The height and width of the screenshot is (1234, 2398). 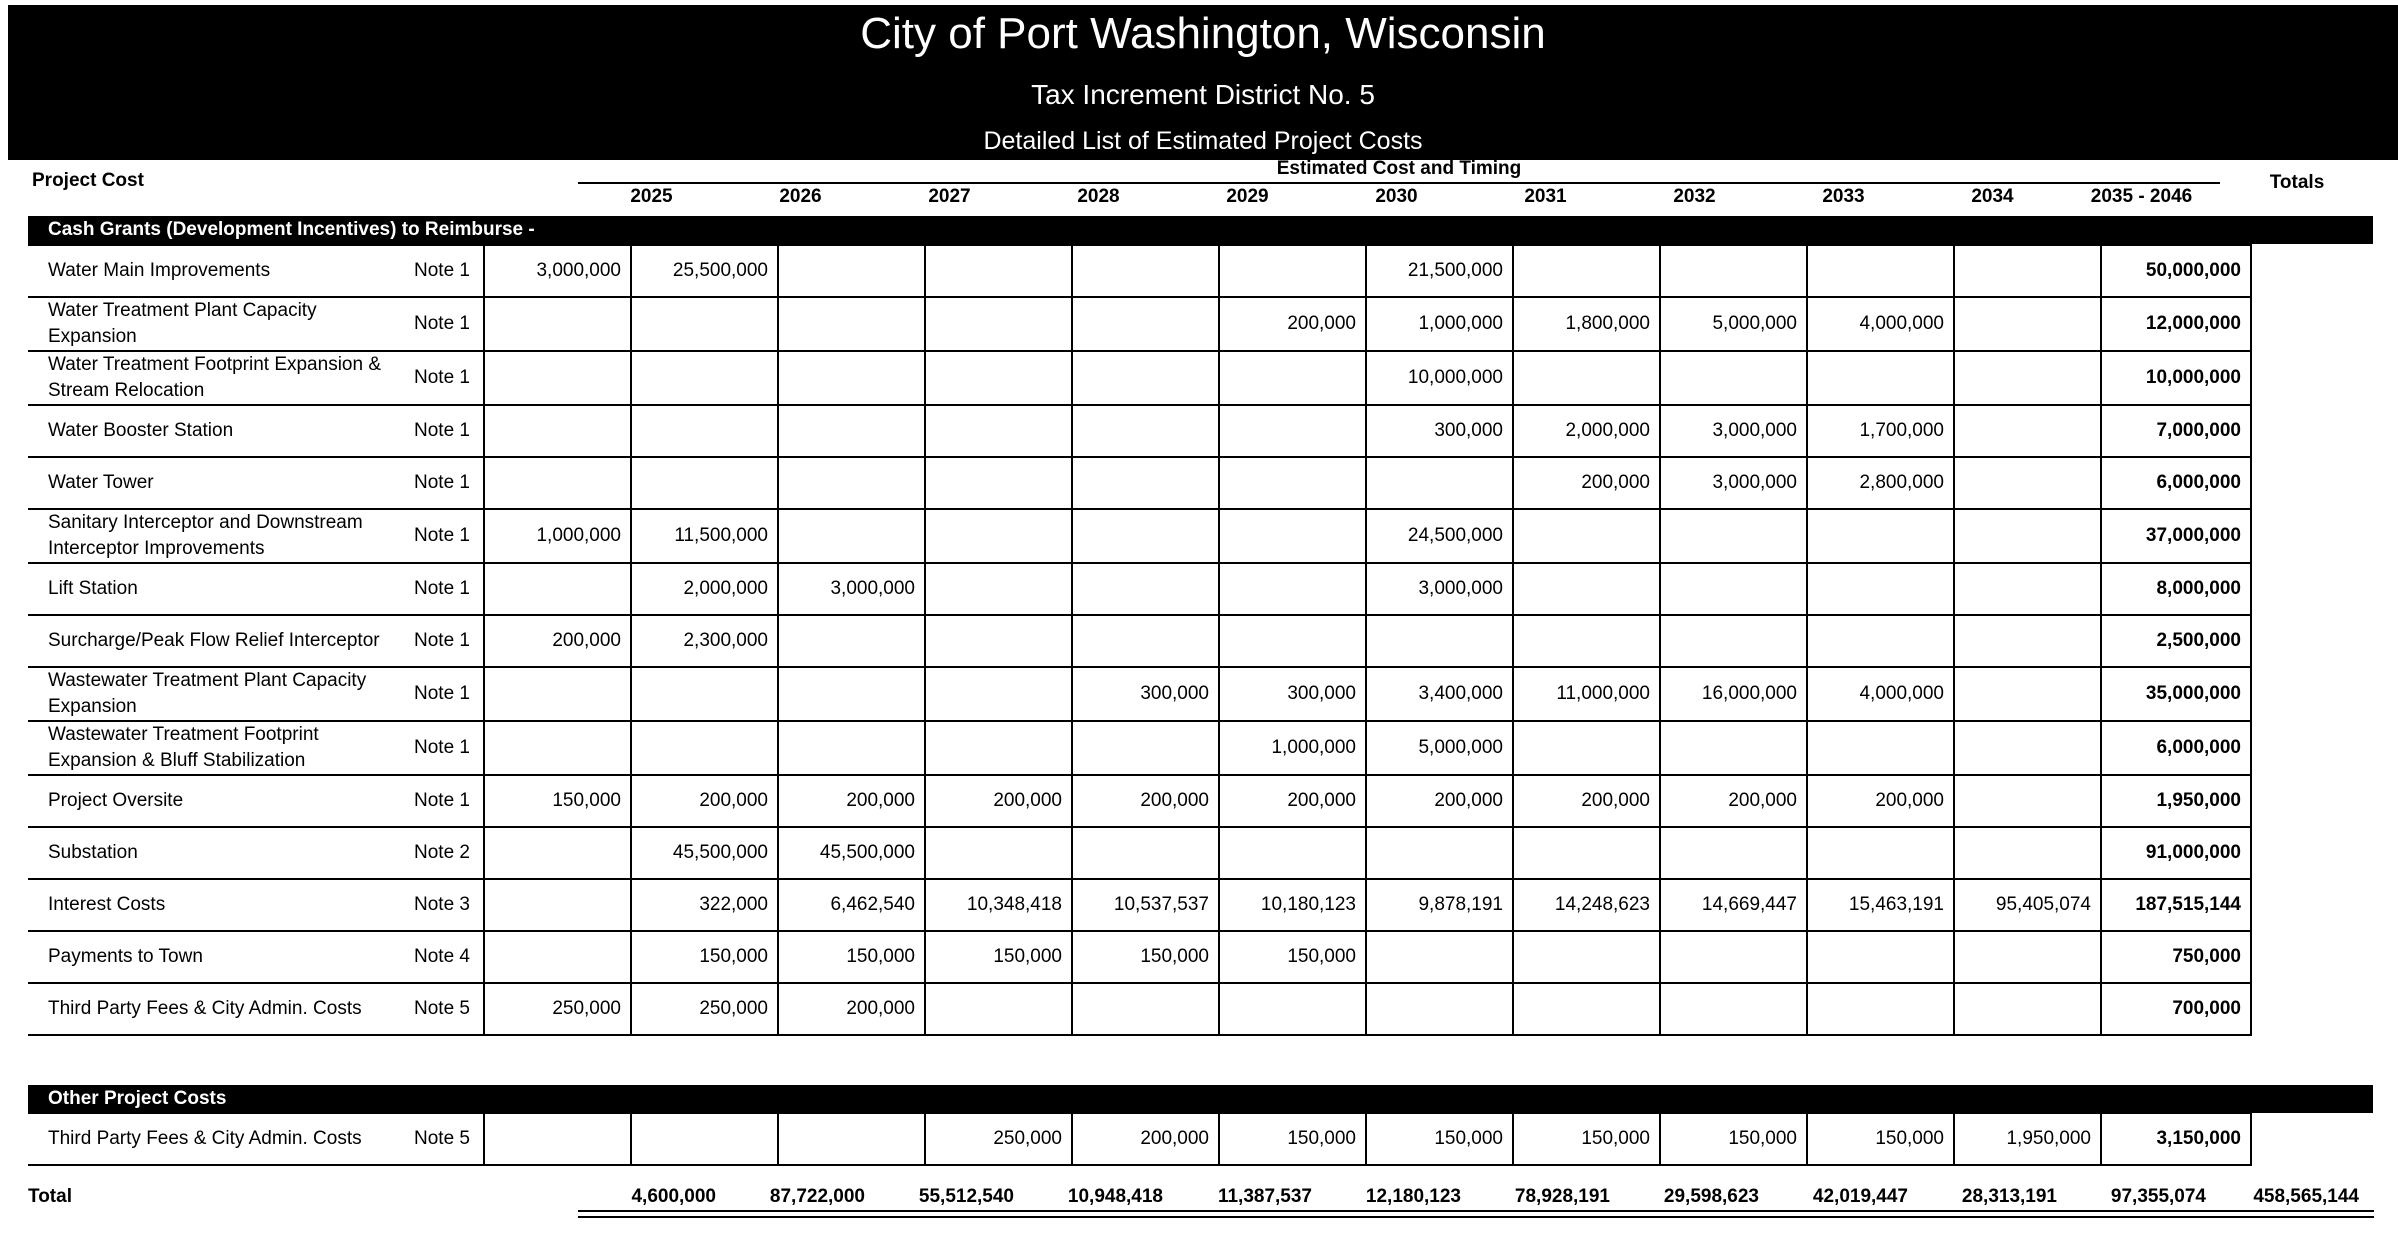 What do you see at coordinates (704, 1009) in the screenshot?
I see `amount-cell: 250,000` at bounding box center [704, 1009].